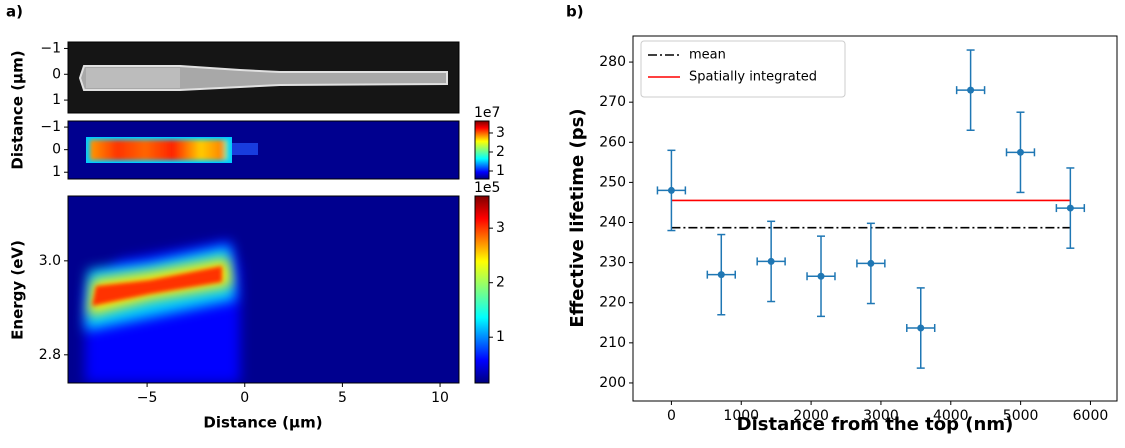  I want to click on pl-map, so click(263, 150).